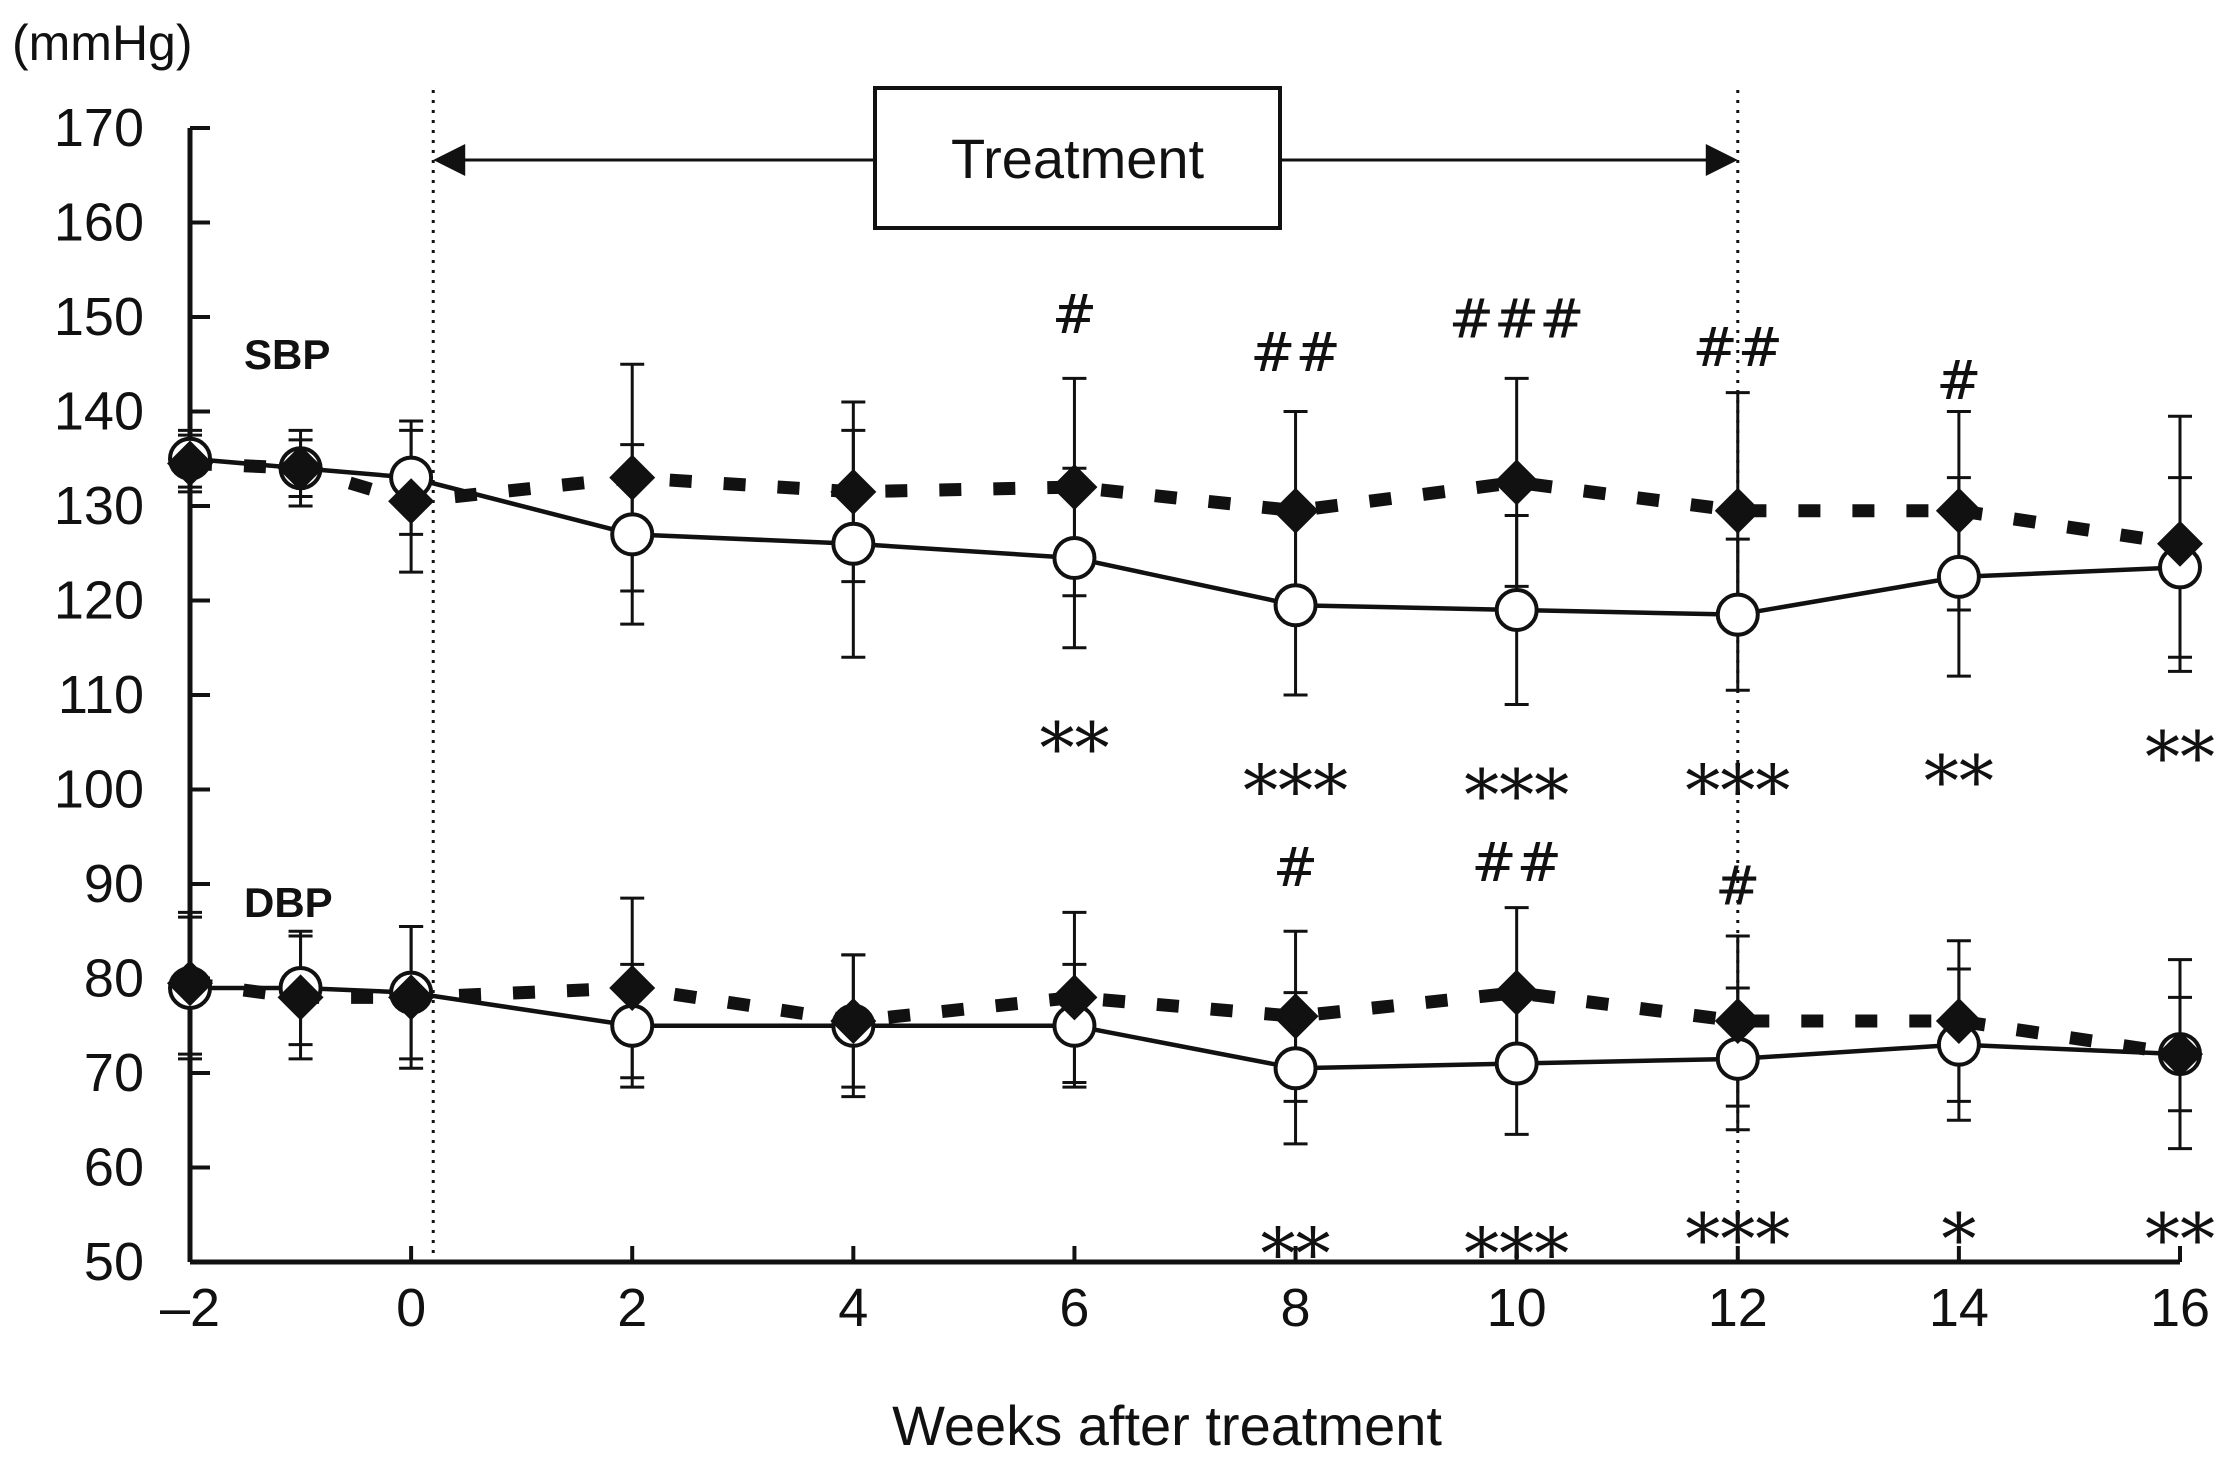 The height and width of the screenshot is (1476, 2237). What do you see at coordinates (99, 412) in the screenshot?
I see `y-tick-label: 140` at bounding box center [99, 412].